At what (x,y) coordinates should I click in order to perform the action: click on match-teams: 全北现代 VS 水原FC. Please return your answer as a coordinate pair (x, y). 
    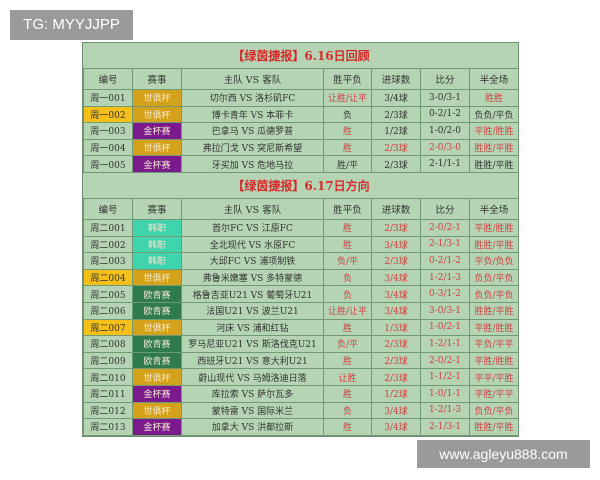
    Looking at the image, I should click on (252, 244).